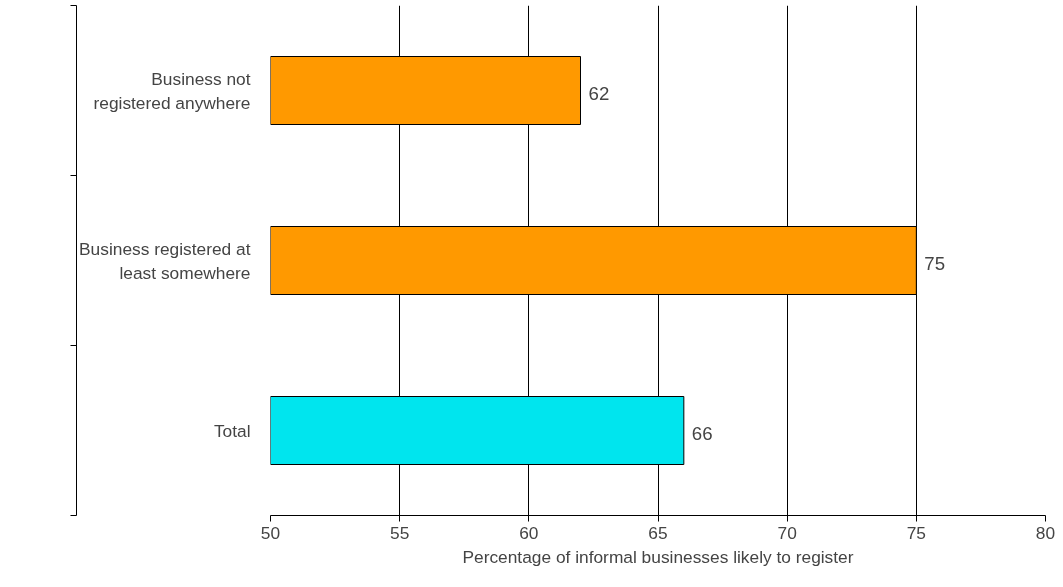  I want to click on x-tick-label: 60, so click(529, 532).